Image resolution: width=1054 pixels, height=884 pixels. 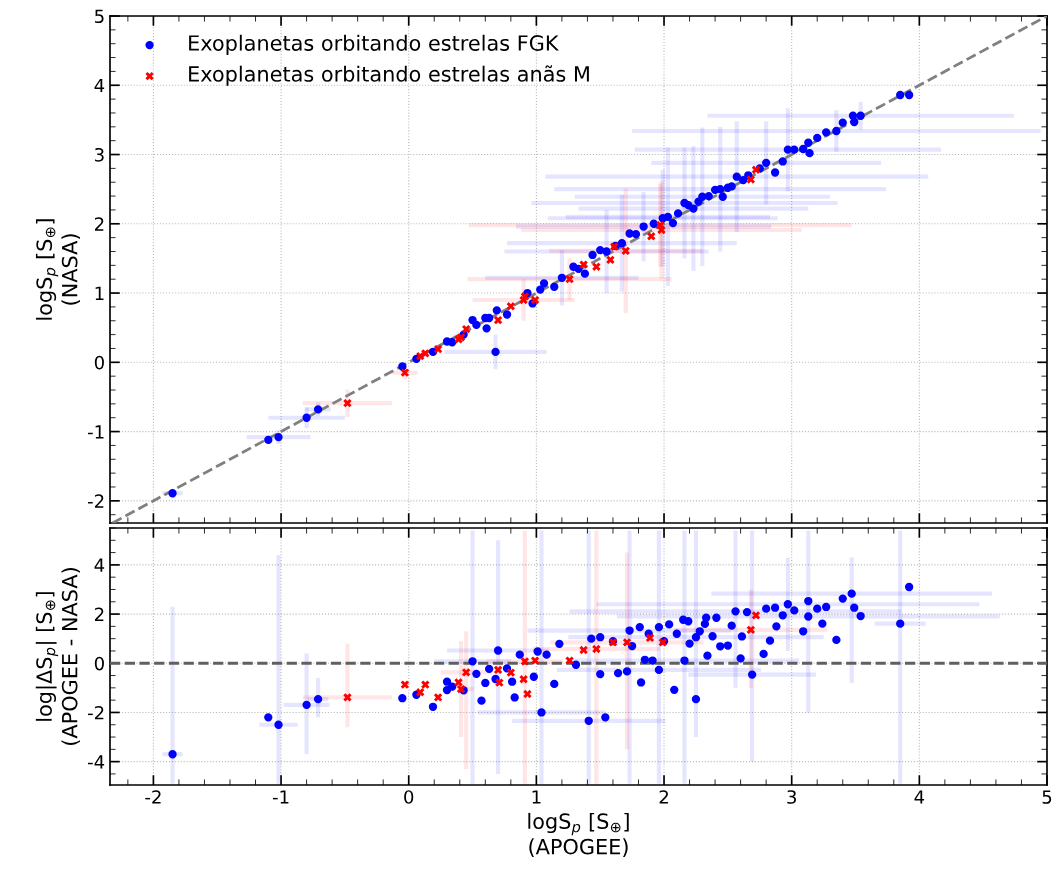 What do you see at coordinates (280, 797) in the screenshot?
I see `x-tick-label: -1` at bounding box center [280, 797].